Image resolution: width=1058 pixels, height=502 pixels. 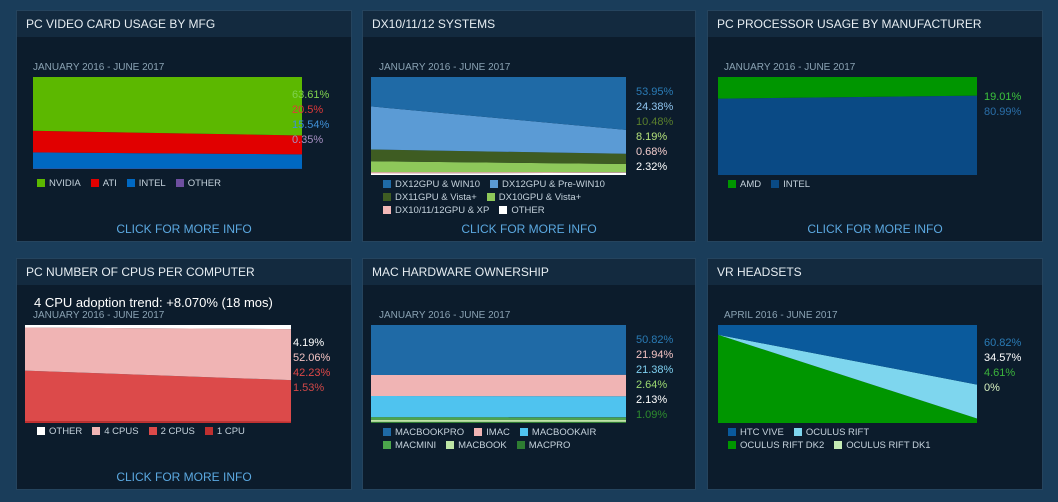 What do you see at coordinates (847, 355) in the screenshot?
I see `series-area-htc-vive` at bounding box center [847, 355].